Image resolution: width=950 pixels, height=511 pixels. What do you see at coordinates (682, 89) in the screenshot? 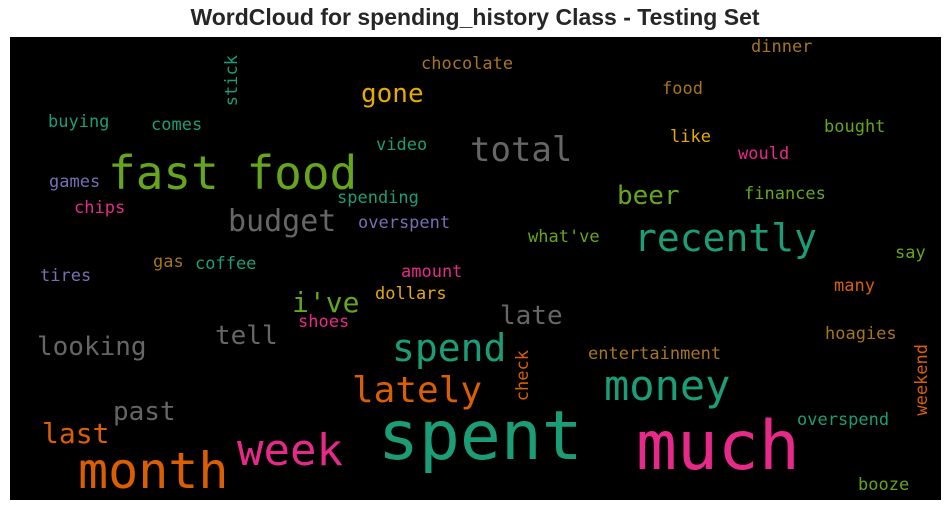
I see `word-food: food` at bounding box center [682, 89].